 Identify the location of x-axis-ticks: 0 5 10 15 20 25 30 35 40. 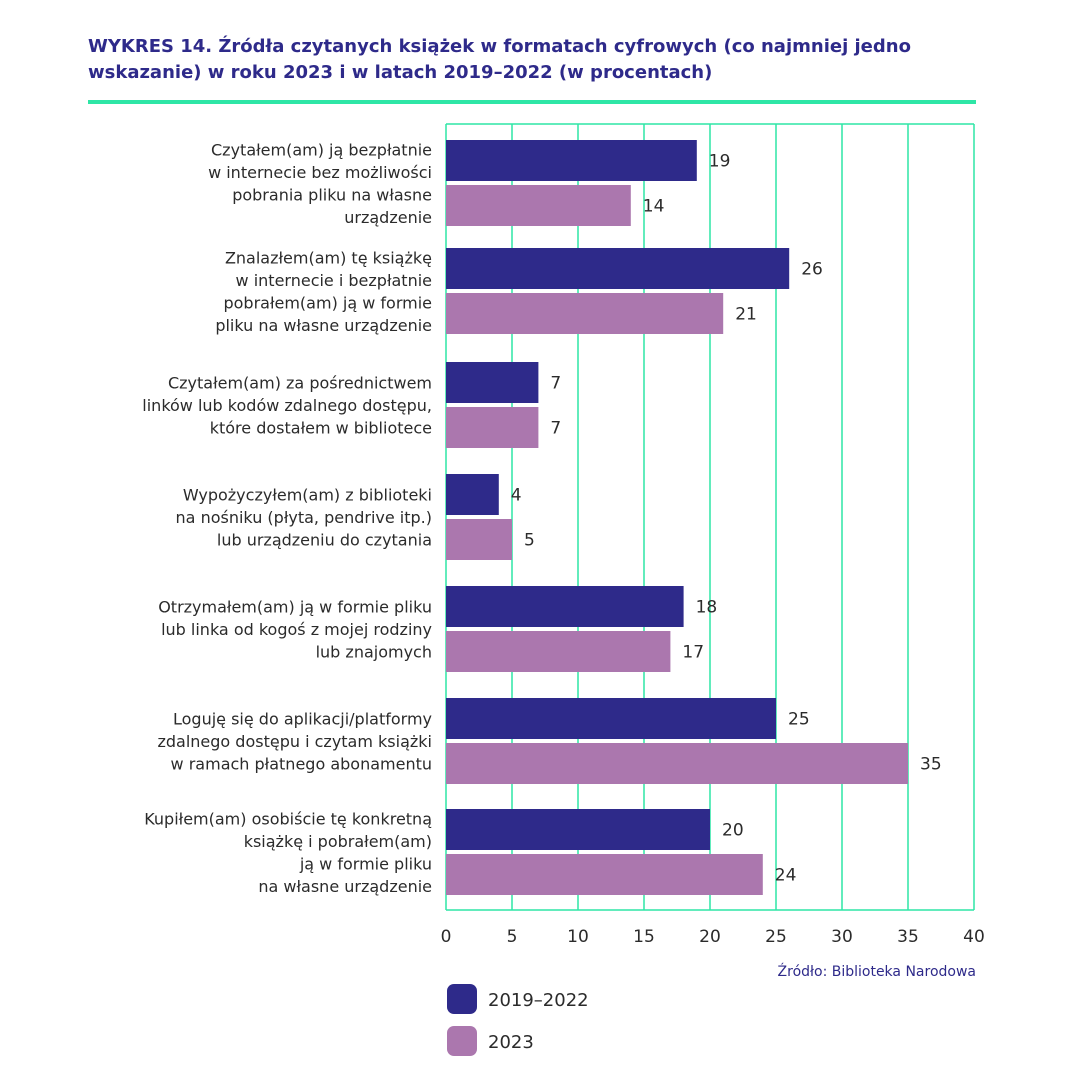
(713, 937).